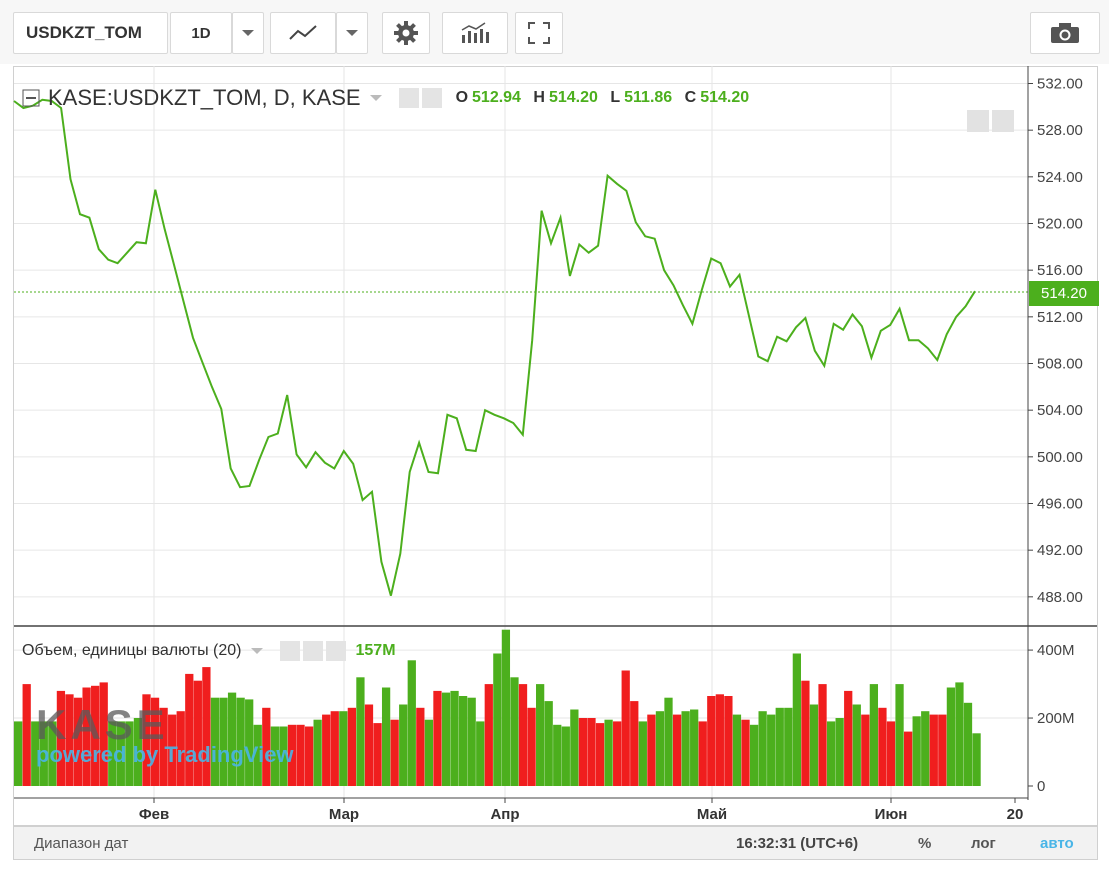 Image resolution: width=1109 pixels, height=872 pixels. Describe the element at coordinates (31, 98) in the screenshot. I see `collapse-icon` at that location.